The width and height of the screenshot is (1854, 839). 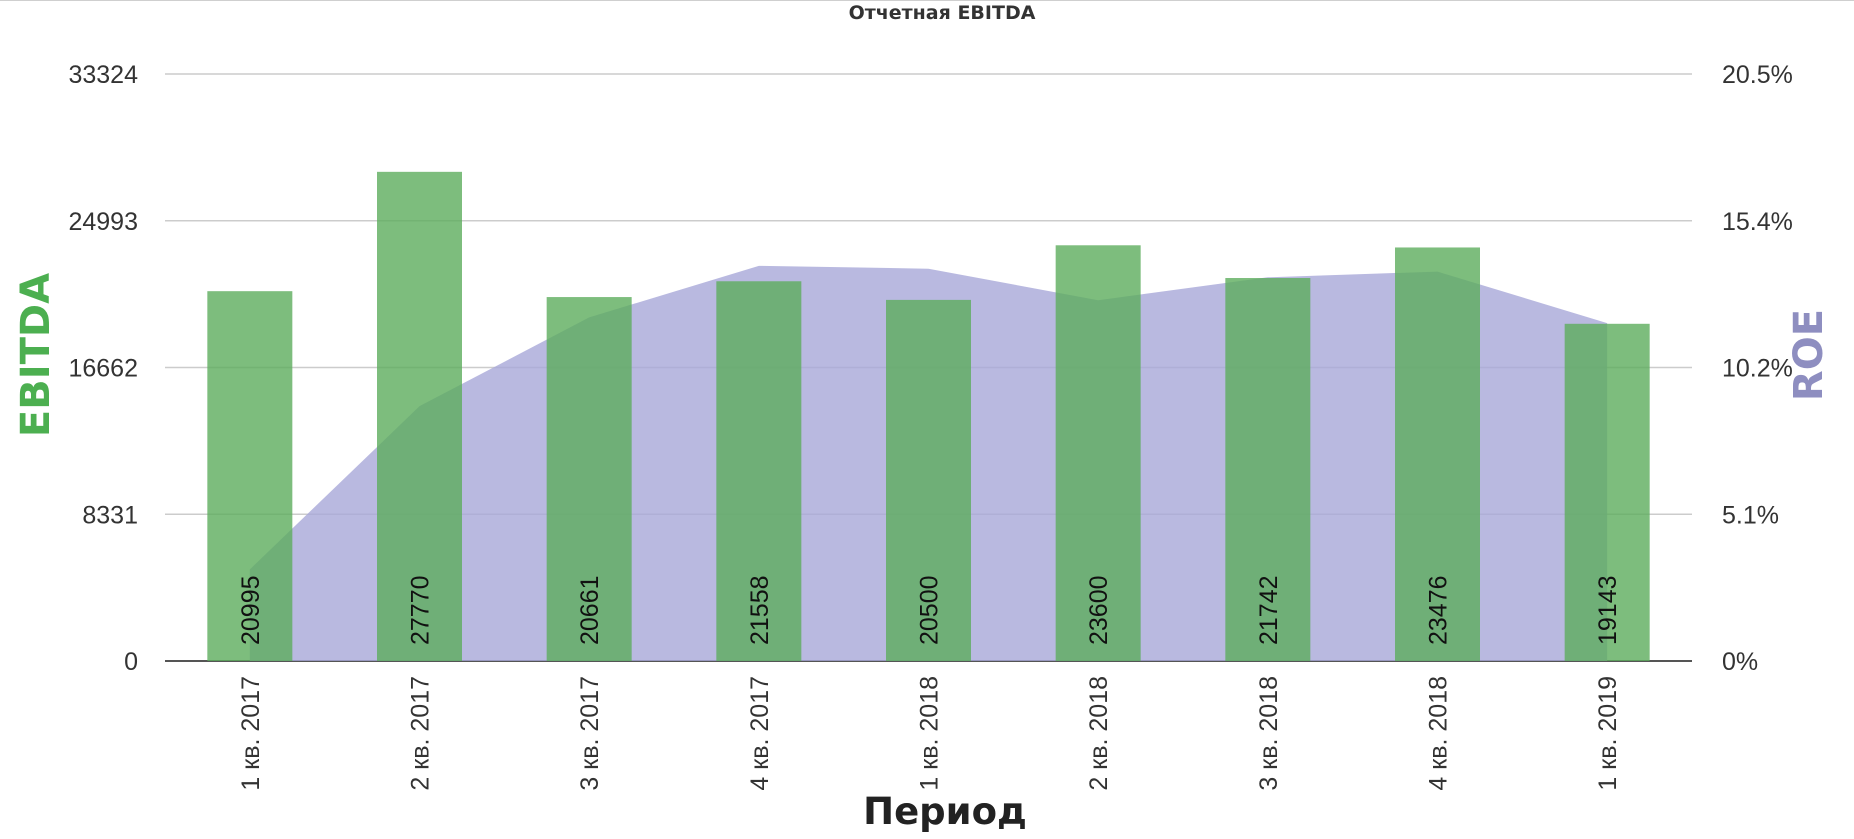 What do you see at coordinates (1809, 355) in the screenshot?
I see `y-axis-title-roe: ROE` at bounding box center [1809, 355].